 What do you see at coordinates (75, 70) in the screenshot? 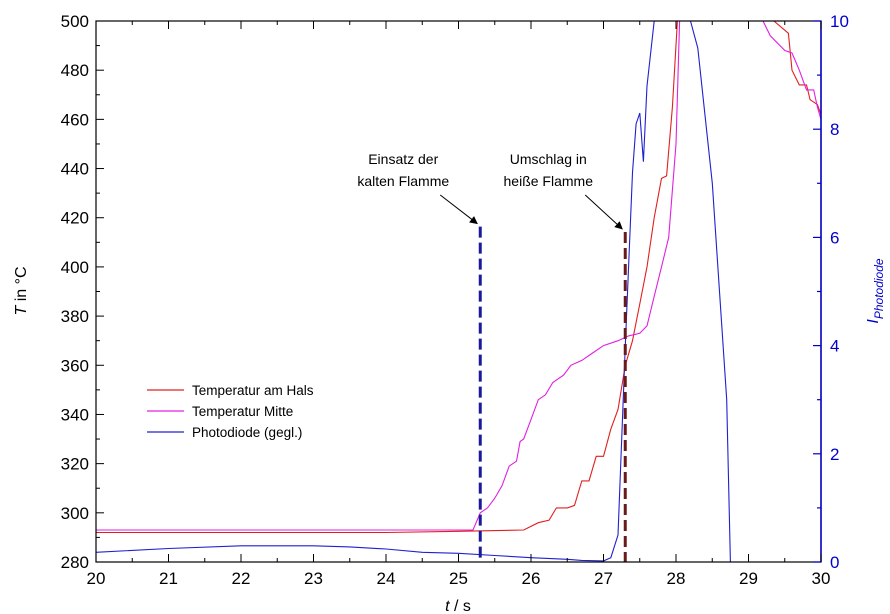
I see `y-left-tick-label: 480` at bounding box center [75, 70].